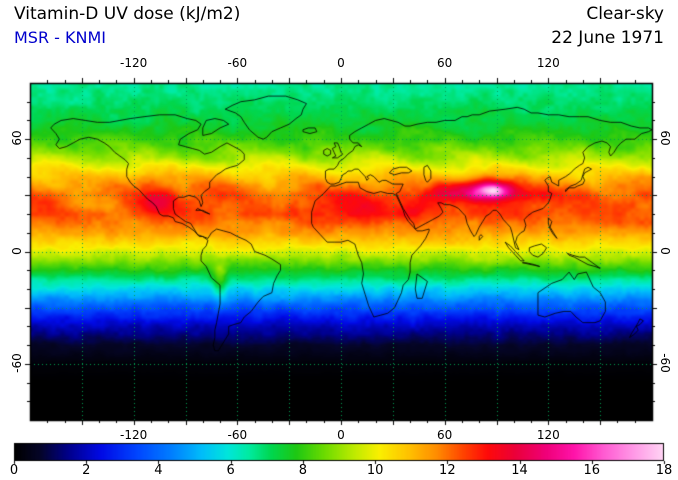 Image resolution: width=678 pixels, height=480 pixels. Describe the element at coordinates (60, 37) in the screenshot. I see `data-source-label: MSR - KNMI` at that location.